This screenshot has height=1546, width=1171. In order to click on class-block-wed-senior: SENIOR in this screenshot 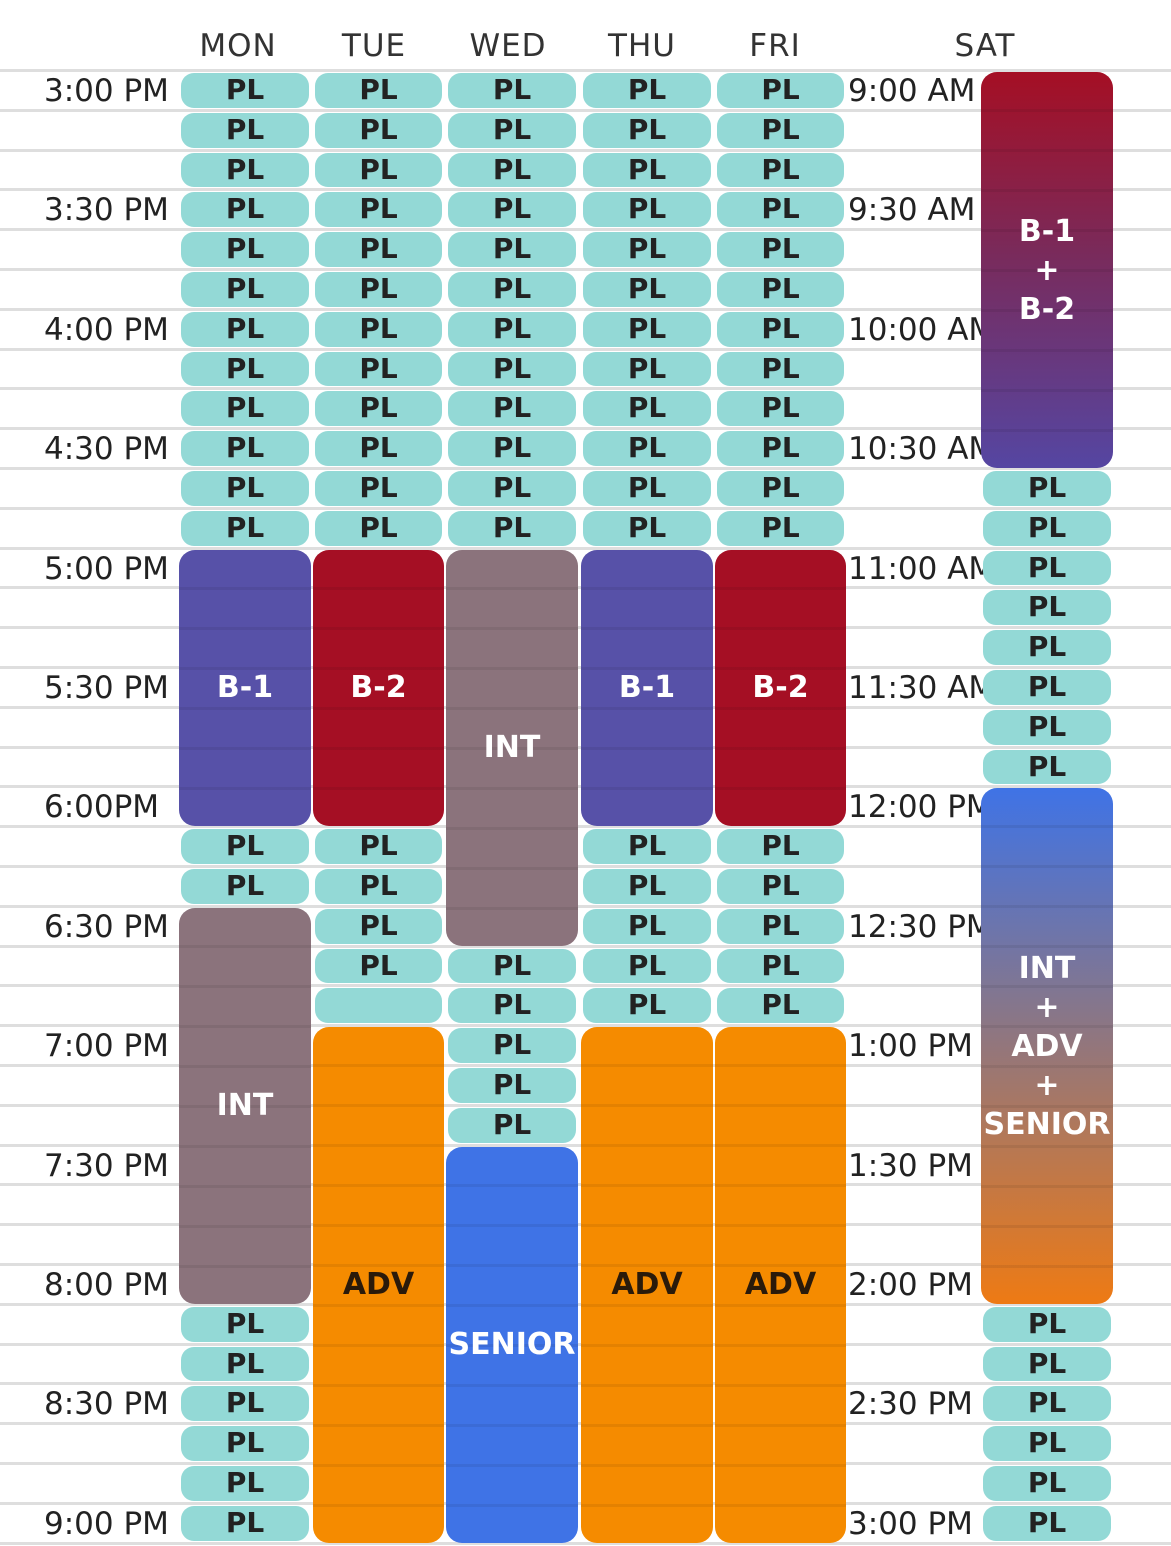, I will do `click(512, 1344)`.